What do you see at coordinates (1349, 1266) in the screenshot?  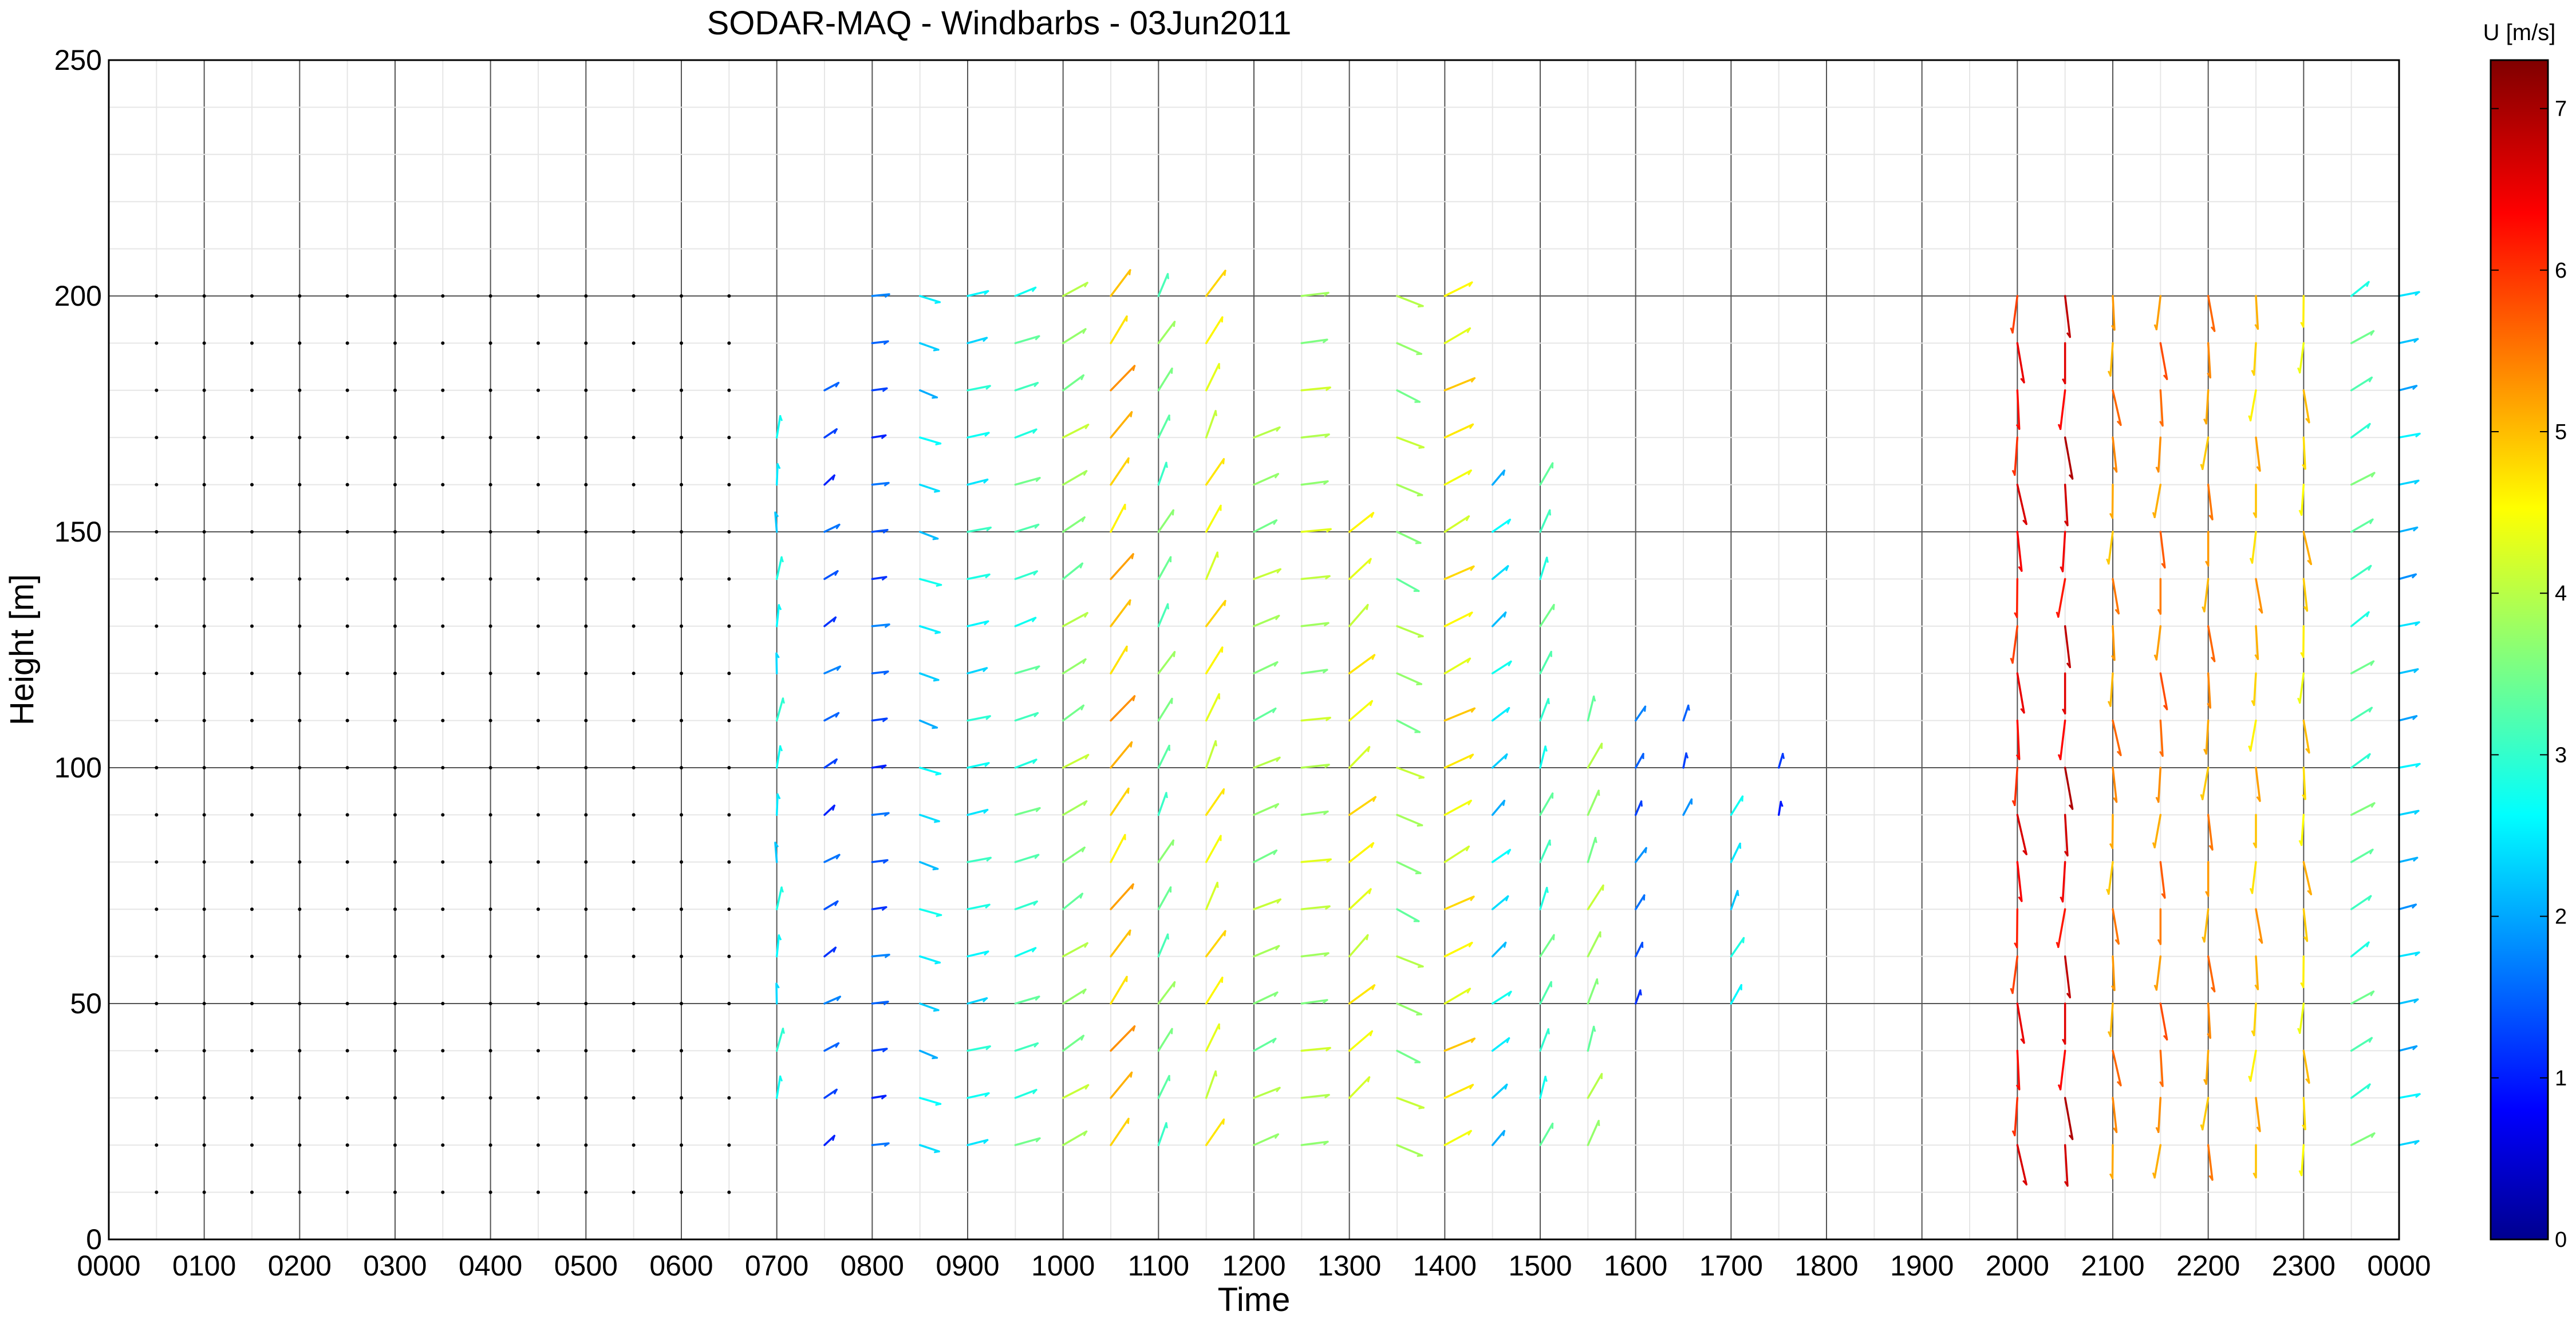 I see `x-tick-label: 1300` at bounding box center [1349, 1266].